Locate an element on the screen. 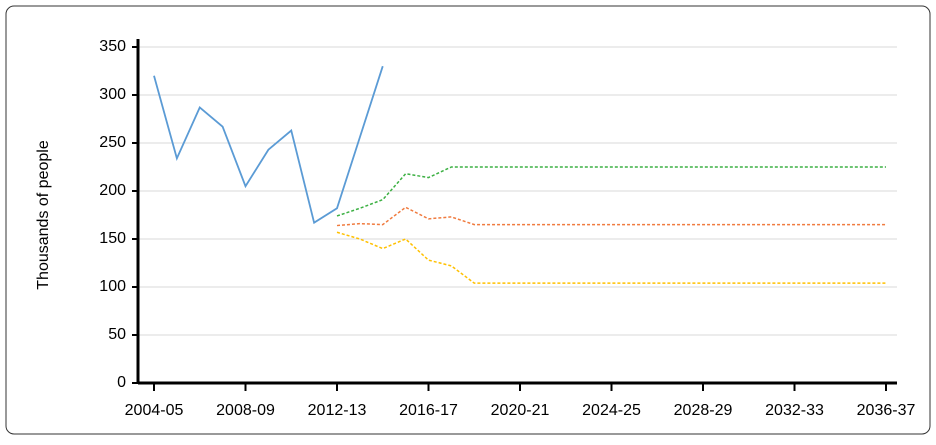 The image size is (936, 445). y-tick-label: 150 is located at coordinates (112, 238).